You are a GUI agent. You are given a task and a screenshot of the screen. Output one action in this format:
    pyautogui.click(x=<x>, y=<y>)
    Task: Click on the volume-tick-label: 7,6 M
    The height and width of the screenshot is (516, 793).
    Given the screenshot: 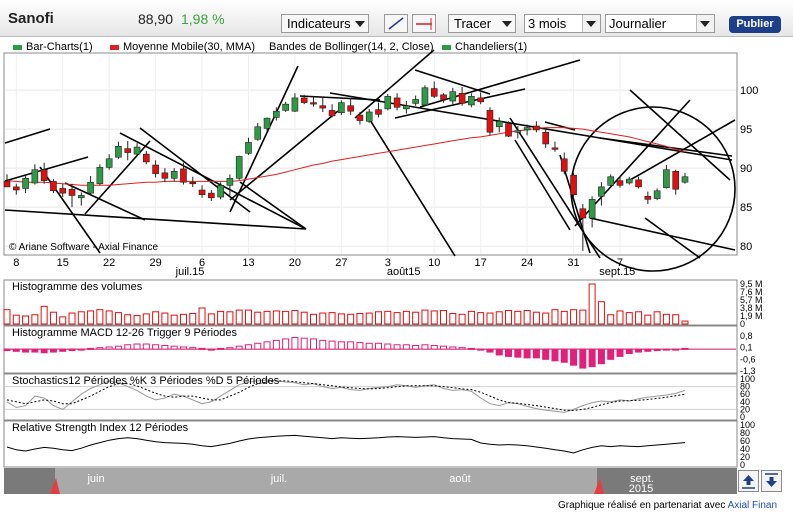 What is the action you would take?
    pyautogui.click(x=751, y=292)
    